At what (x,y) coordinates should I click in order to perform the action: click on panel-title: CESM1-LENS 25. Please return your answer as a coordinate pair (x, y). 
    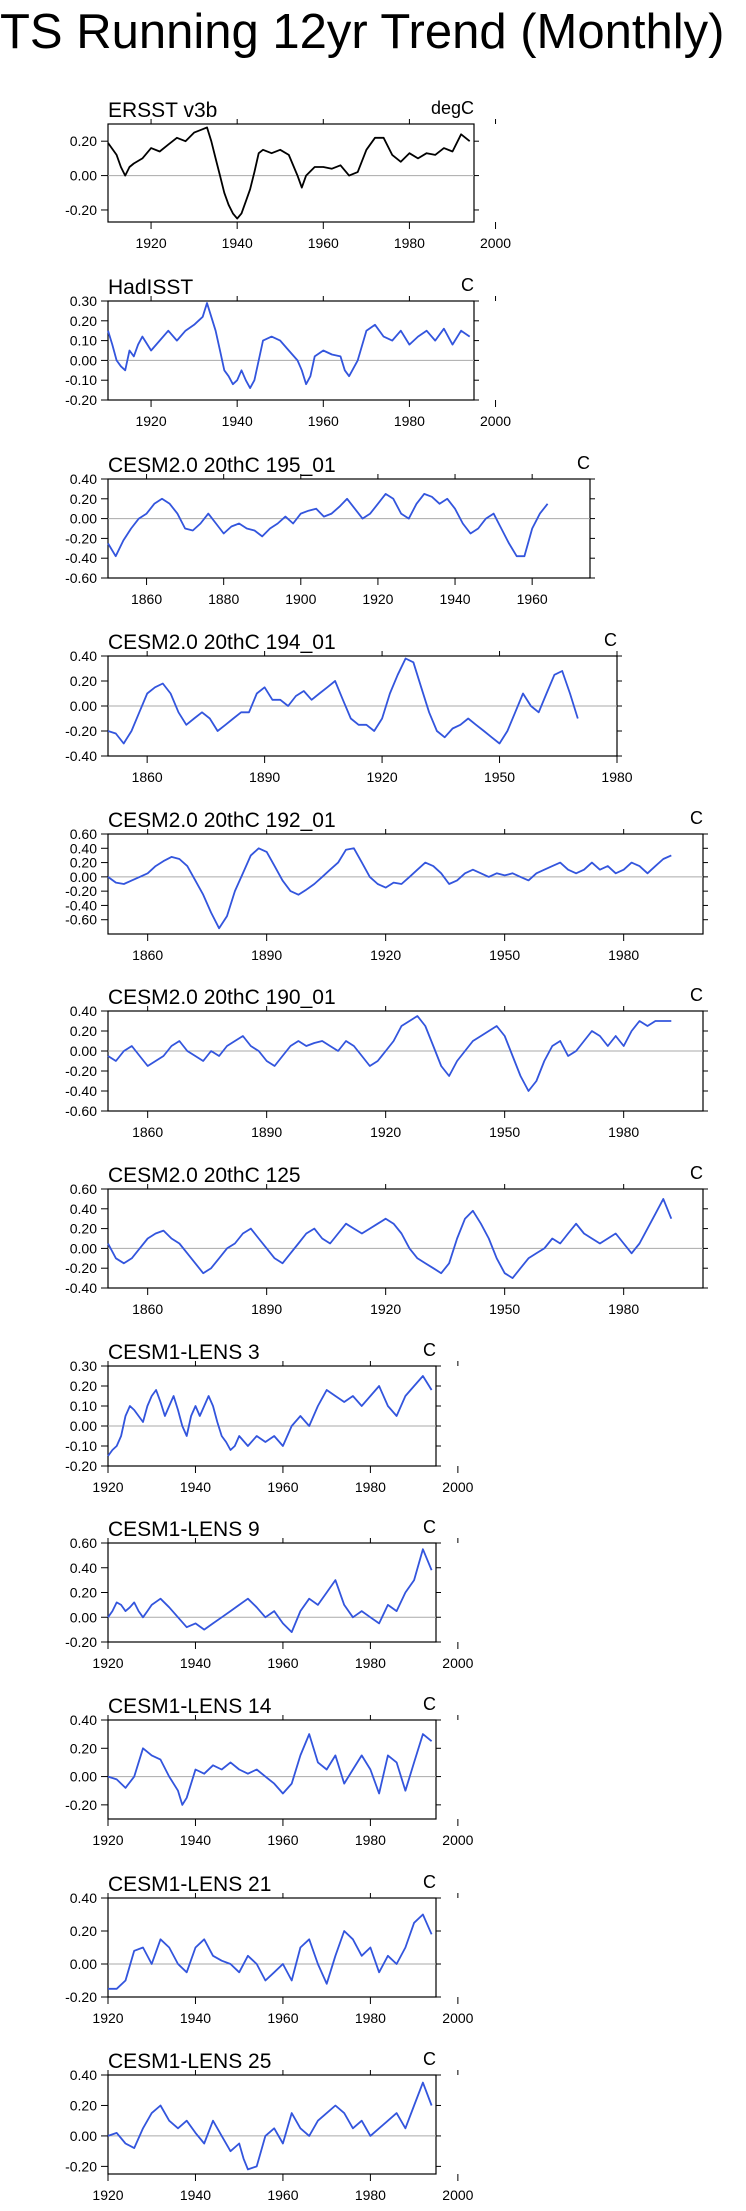
    Looking at the image, I should click on (189, 2061).